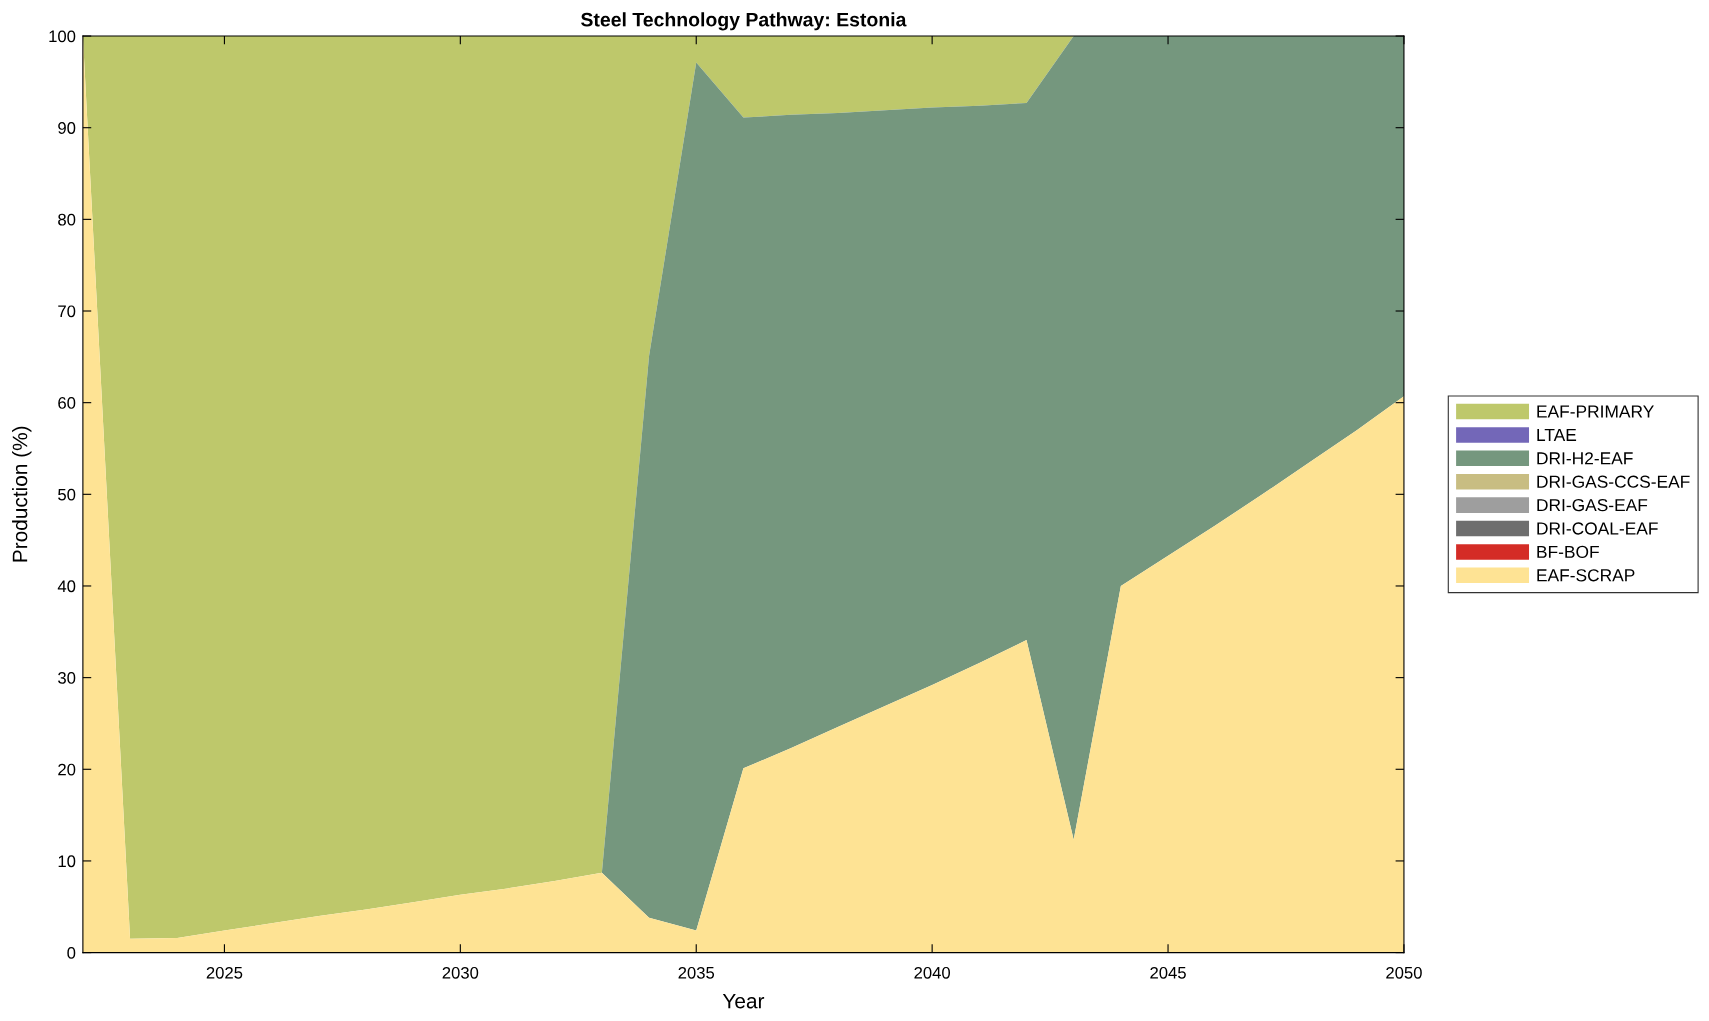 The width and height of the screenshot is (1709, 1021). I want to click on y-tick-label: 10, so click(67, 861).